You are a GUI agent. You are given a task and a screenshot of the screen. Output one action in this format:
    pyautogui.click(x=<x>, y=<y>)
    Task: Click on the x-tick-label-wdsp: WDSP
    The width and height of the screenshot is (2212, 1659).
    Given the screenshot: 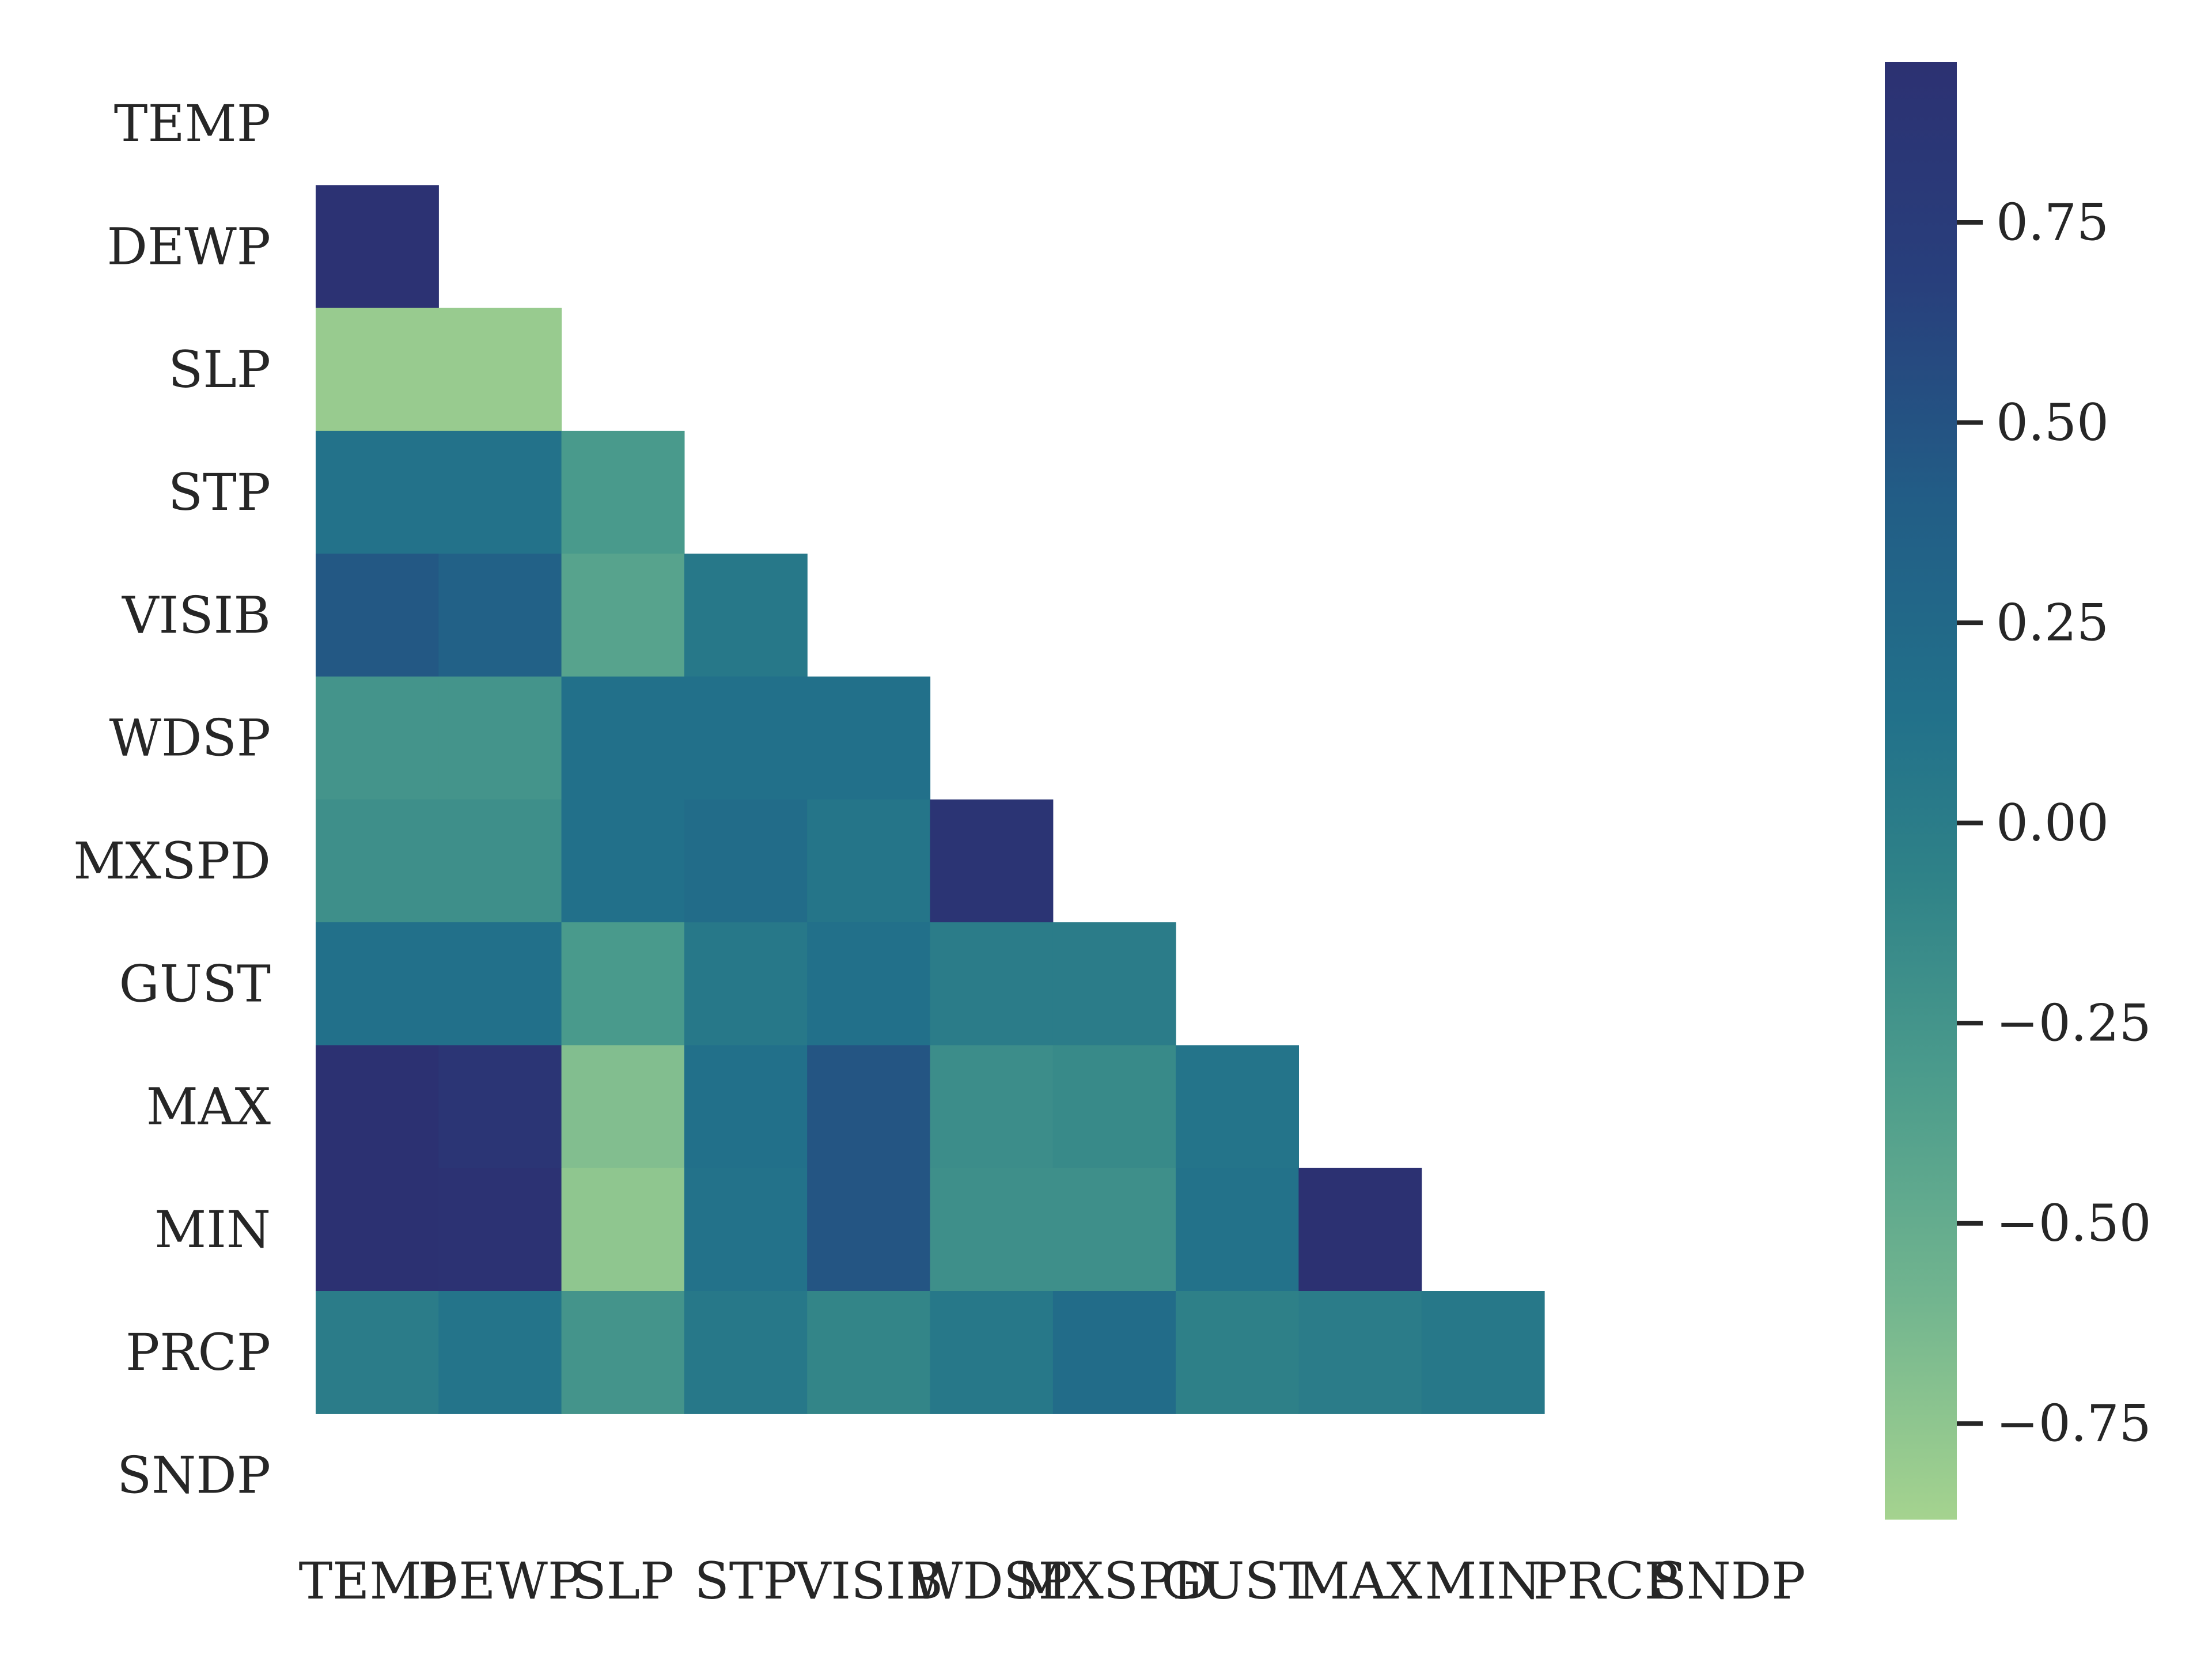 What is the action you would take?
    pyautogui.click(x=992, y=1581)
    